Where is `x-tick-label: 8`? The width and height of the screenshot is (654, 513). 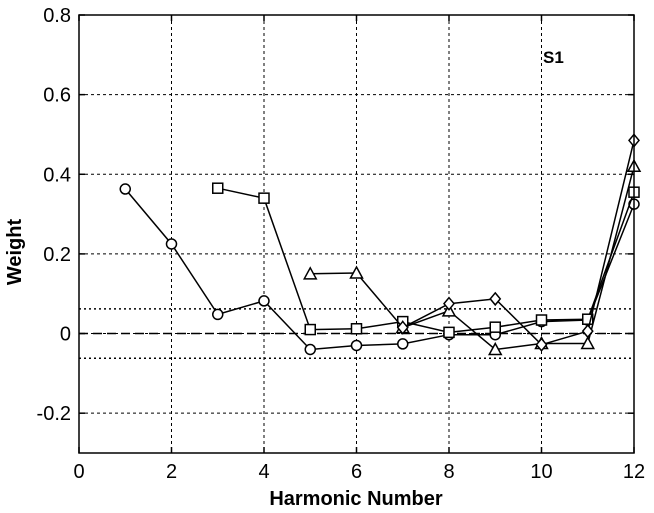
x-tick-label: 8 is located at coordinates (448, 472).